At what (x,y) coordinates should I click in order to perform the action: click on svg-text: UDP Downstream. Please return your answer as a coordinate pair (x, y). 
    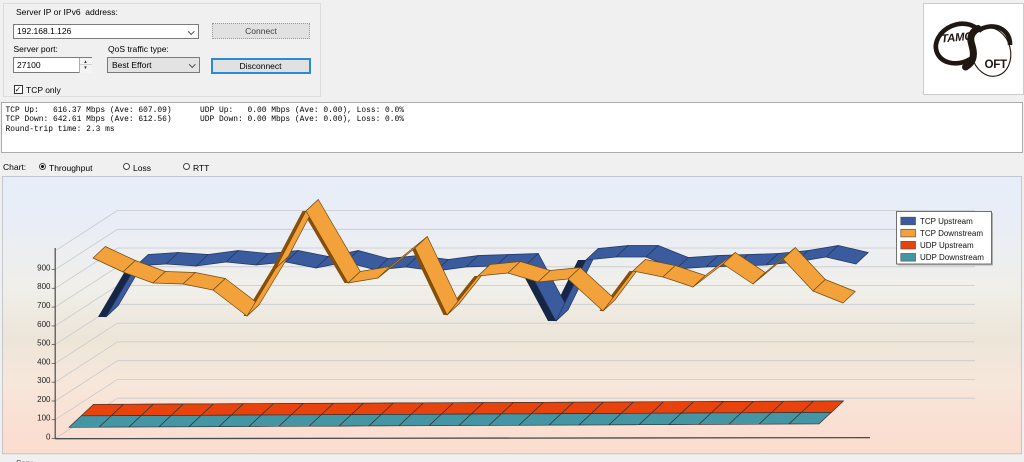
    Looking at the image, I should click on (952, 257).